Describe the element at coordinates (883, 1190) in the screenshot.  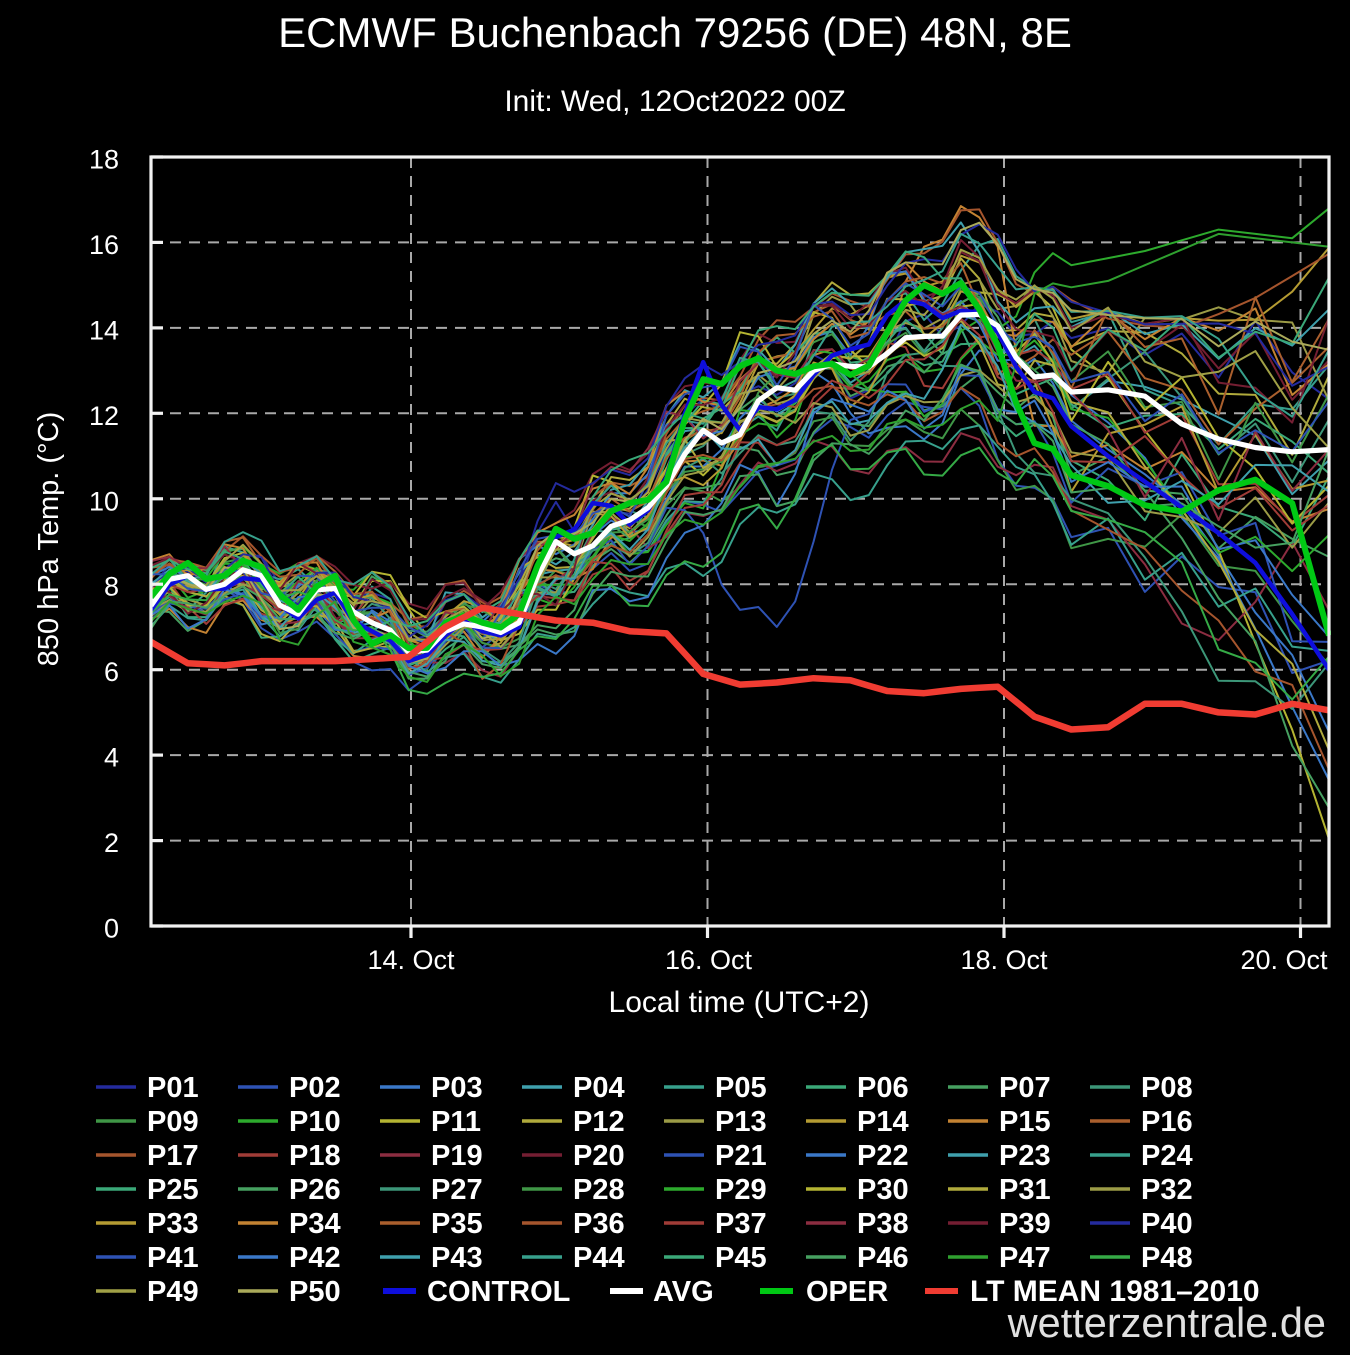
I see `svg-text: P30` at that location.